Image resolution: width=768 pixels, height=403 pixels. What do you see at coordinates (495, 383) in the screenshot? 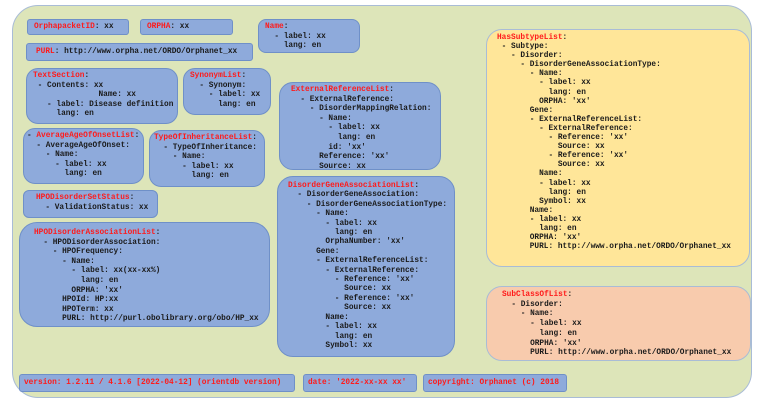
I see `copyright-label: copyright: Orphanet (c) 2018` at bounding box center [495, 383].